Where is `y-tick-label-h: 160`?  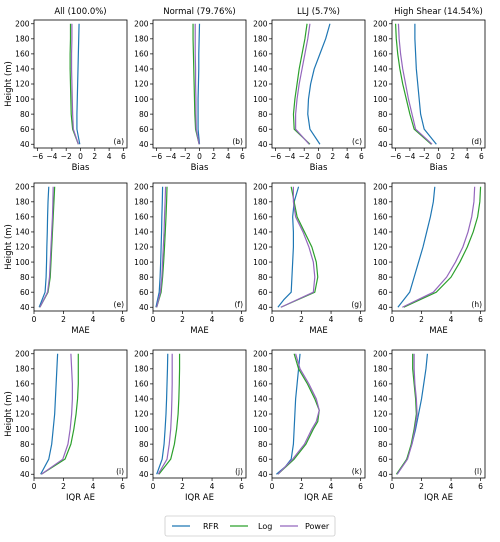
y-tick-label-h: 160 is located at coordinates (380, 217).